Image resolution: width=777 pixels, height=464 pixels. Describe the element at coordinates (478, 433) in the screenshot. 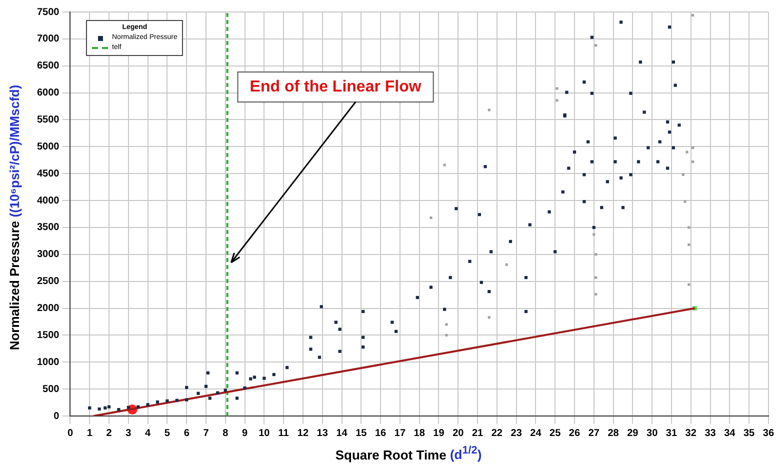

I see `x-tick-label: 21` at that location.